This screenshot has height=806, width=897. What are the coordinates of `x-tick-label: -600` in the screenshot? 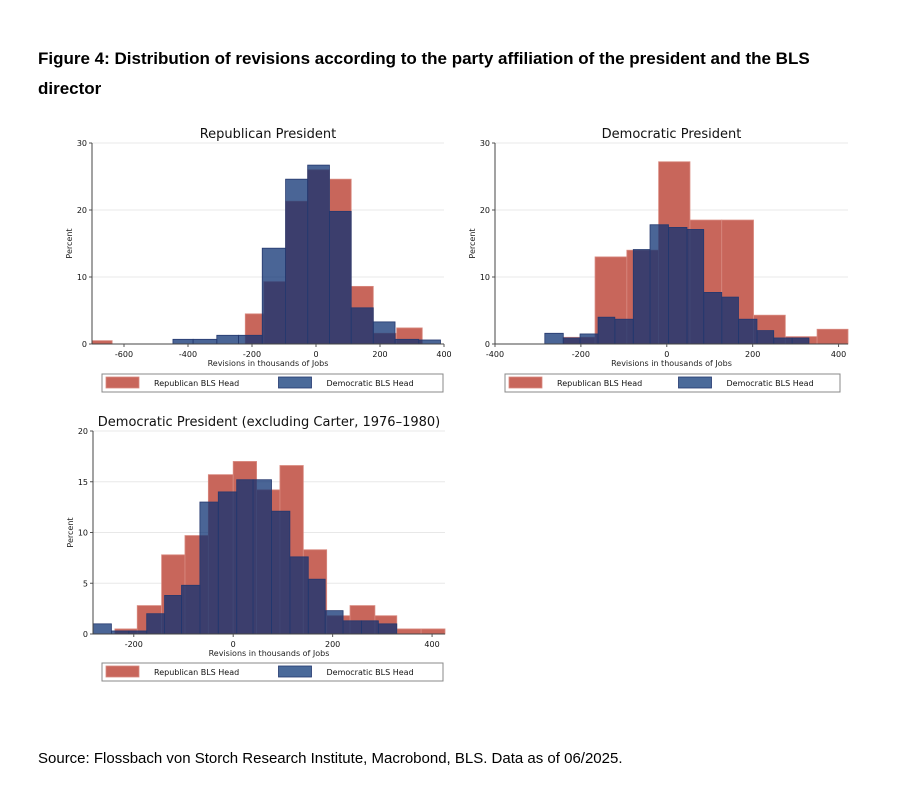 It's located at (124, 354).